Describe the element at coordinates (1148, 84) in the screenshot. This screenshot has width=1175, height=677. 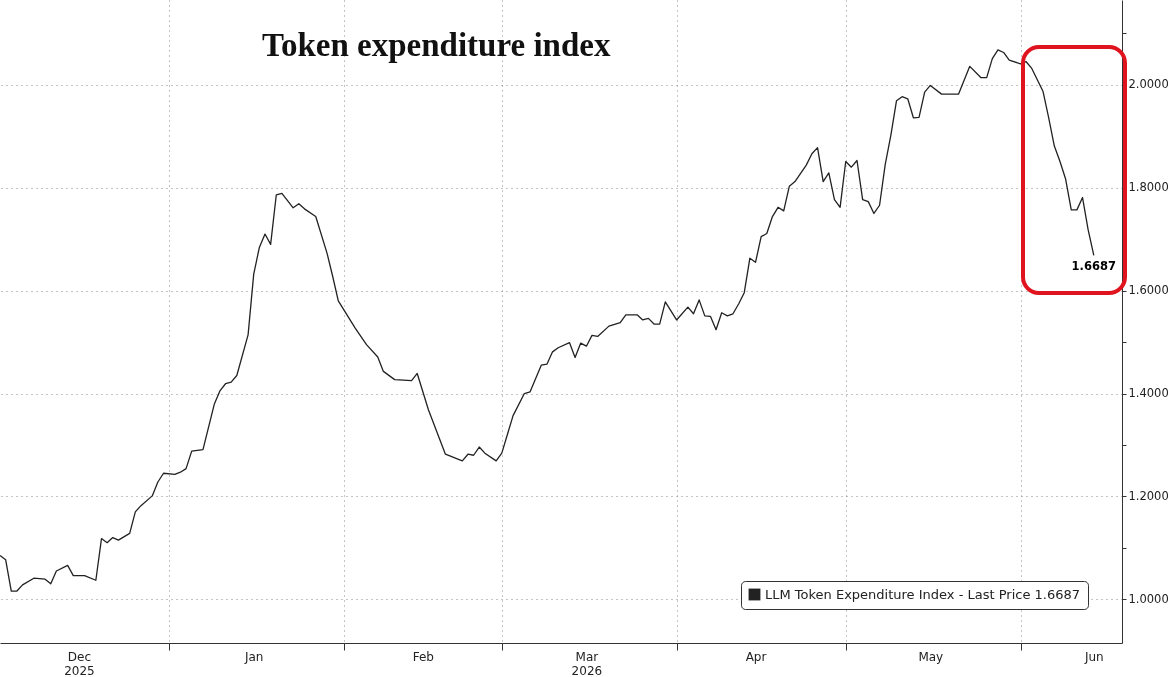
I see `y-tick-label: 2.0000` at that location.